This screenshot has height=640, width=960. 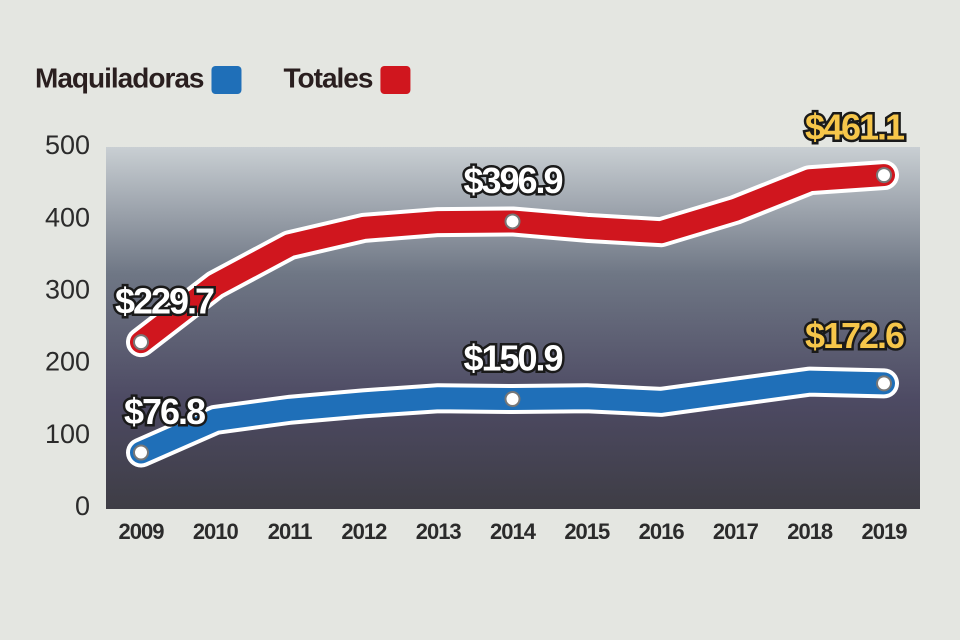 What do you see at coordinates (736, 531) in the screenshot?
I see `x-tick-label: 2017` at bounding box center [736, 531].